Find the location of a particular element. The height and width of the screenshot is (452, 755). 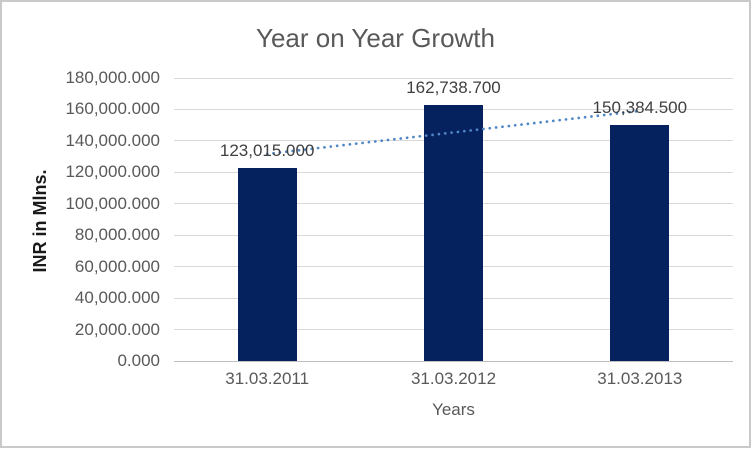

y-tick-label: 140,000.000 is located at coordinates (112, 140).